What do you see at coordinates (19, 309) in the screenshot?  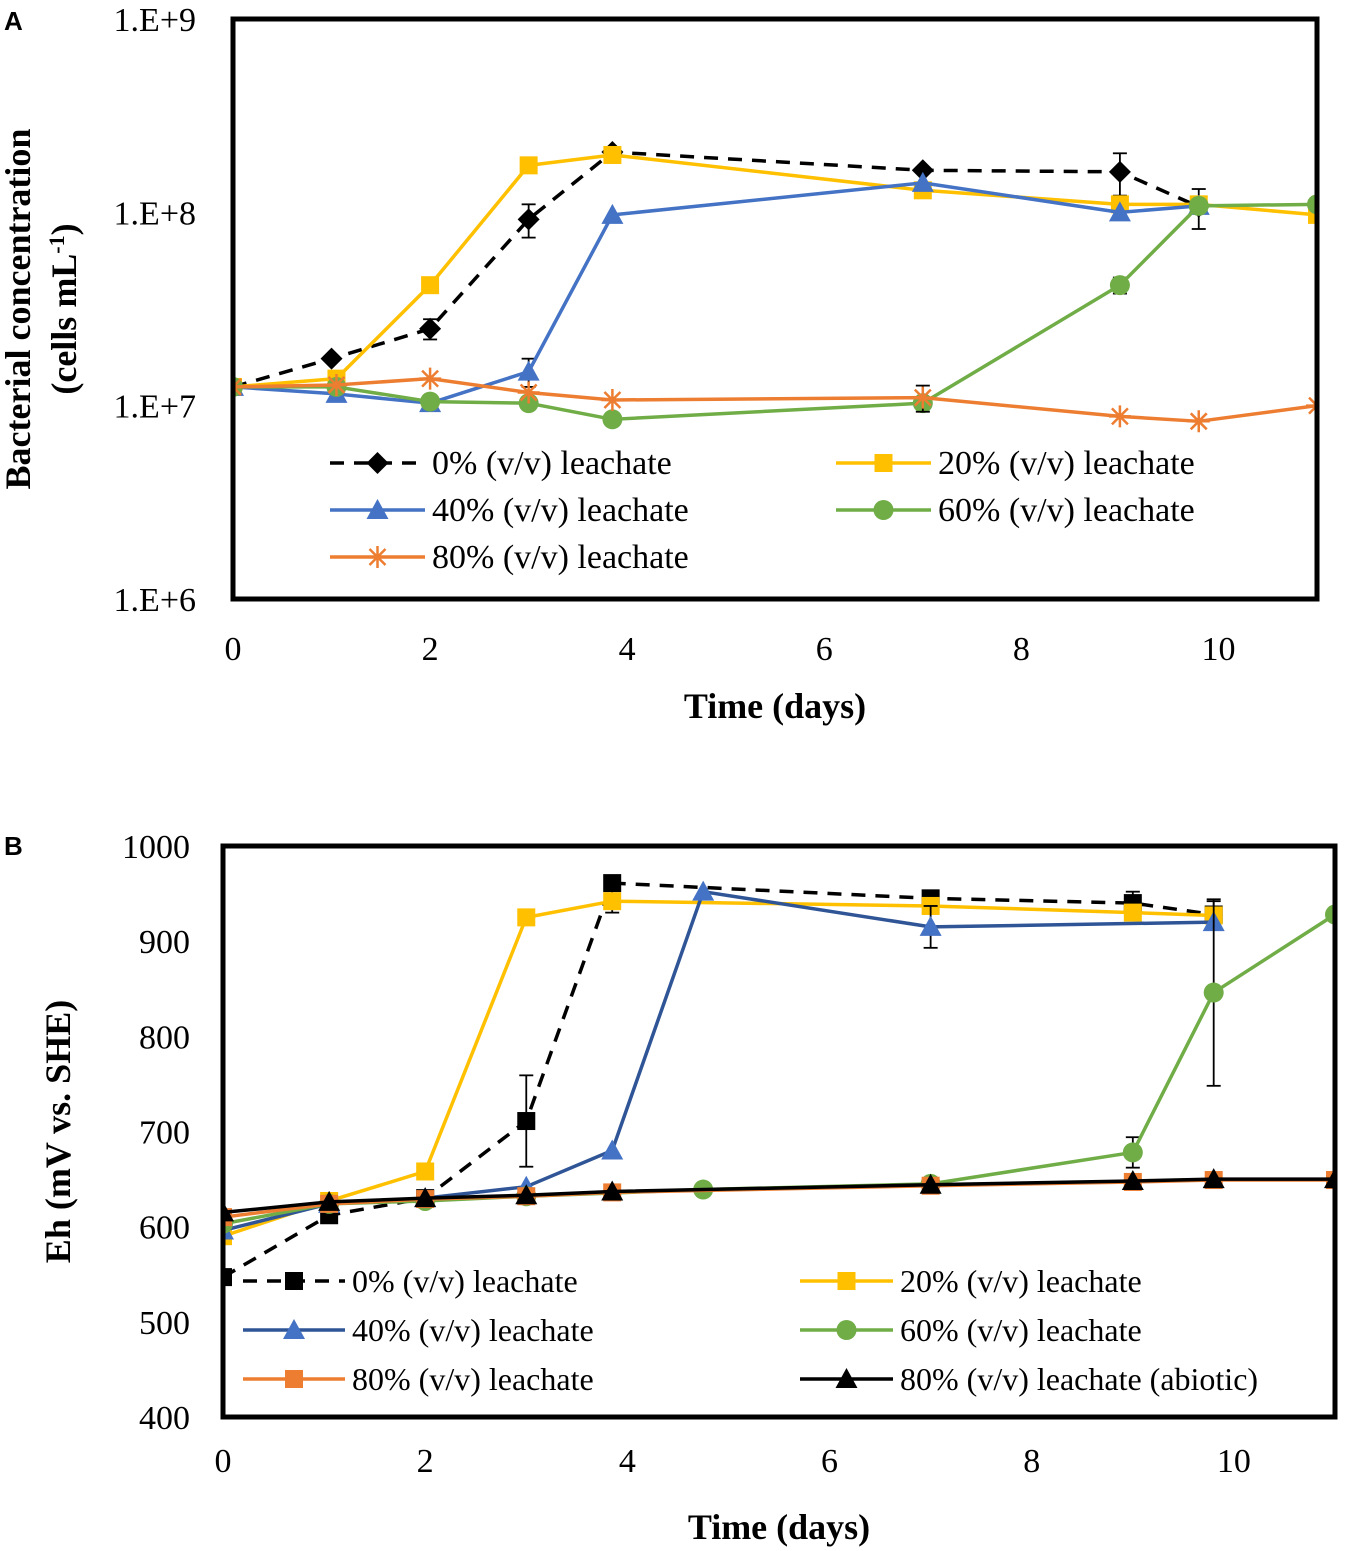 I see `y-axis-title: Bacterial concentration` at bounding box center [19, 309].